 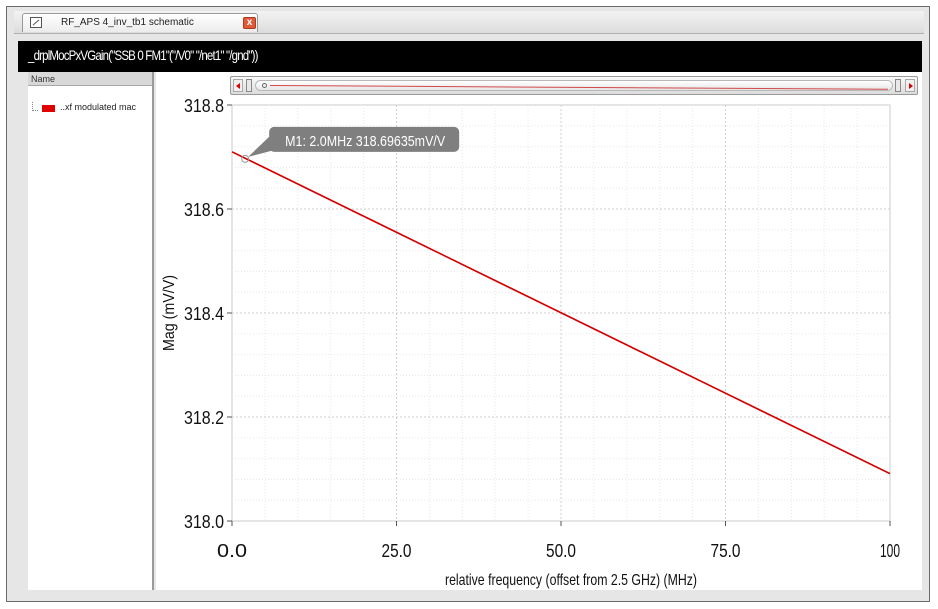 I want to click on tab-label: RF_APS 4_inv_tb1 schematic, so click(x=127, y=22).